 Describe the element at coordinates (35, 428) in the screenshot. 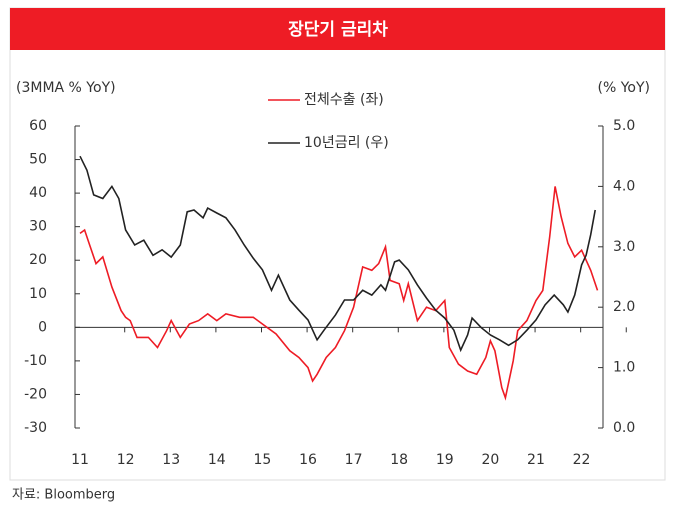

I see `y-tick-label: -30` at that location.